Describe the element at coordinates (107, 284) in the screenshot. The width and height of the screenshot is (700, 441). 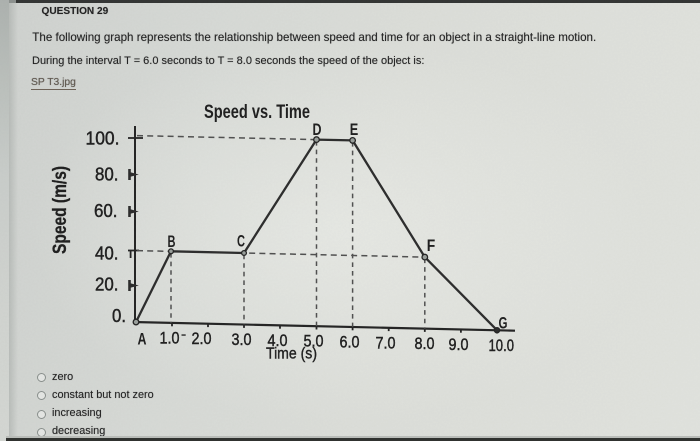
I see `svg-text: 20.` at that location.